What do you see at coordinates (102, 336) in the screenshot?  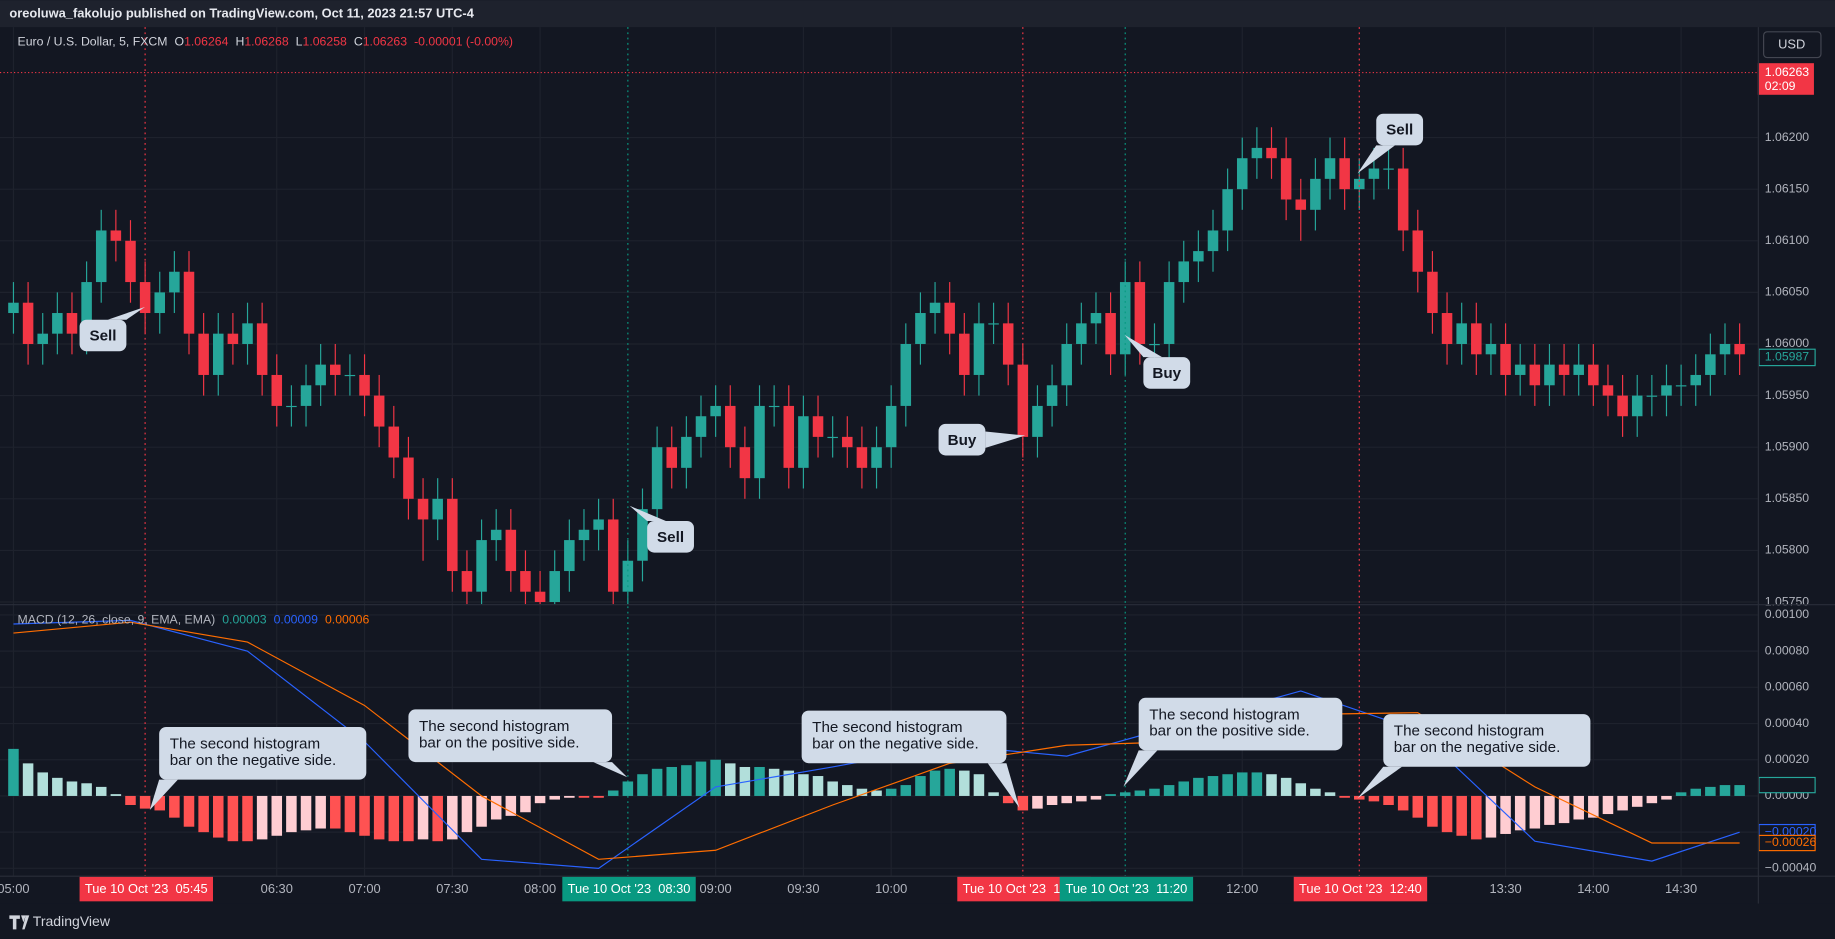 I see `callout-text: Sell` at bounding box center [102, 336].